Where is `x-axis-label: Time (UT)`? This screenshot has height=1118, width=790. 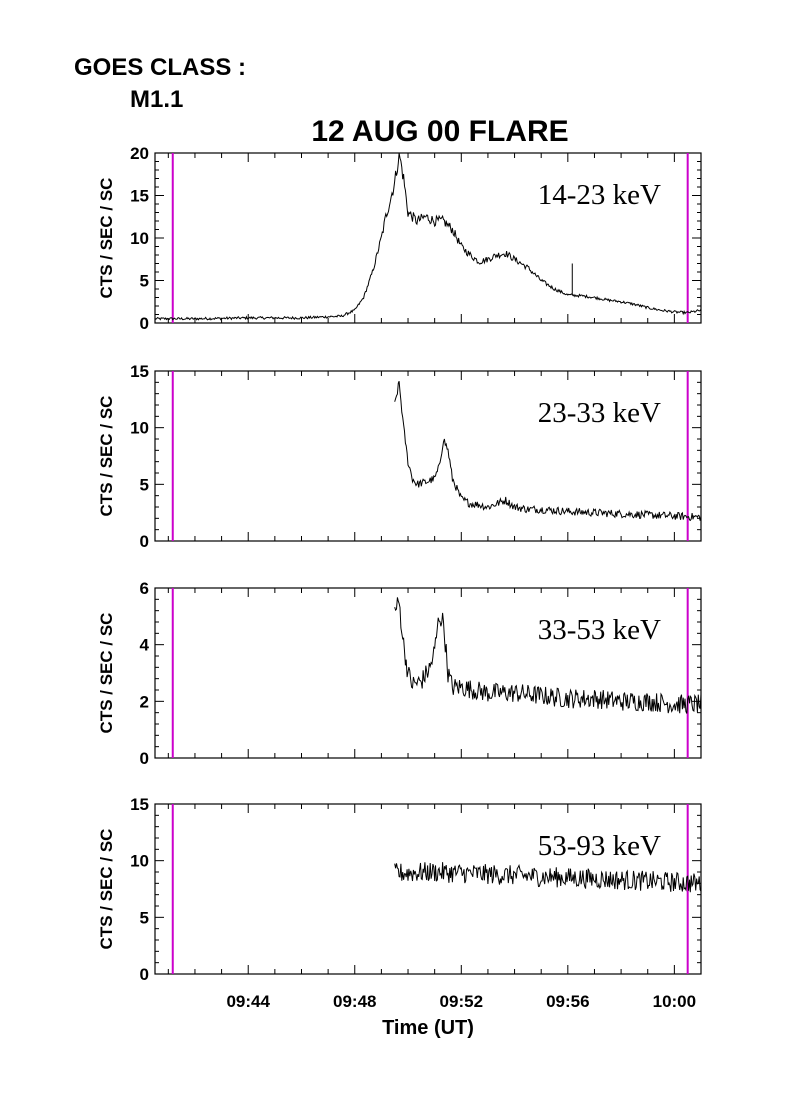 x-axis-label: Time (UT) is located at coordinates (428, 1028).